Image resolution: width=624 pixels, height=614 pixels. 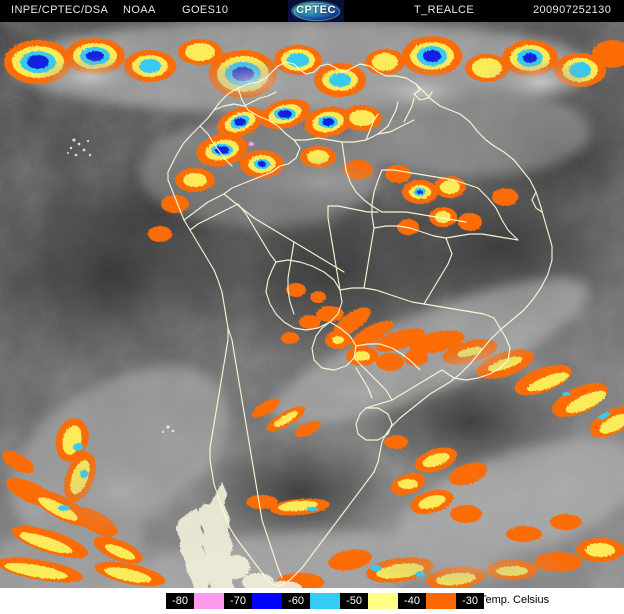 I want to click on header-satellite-label: GOES10, so click(x=205, y=10).